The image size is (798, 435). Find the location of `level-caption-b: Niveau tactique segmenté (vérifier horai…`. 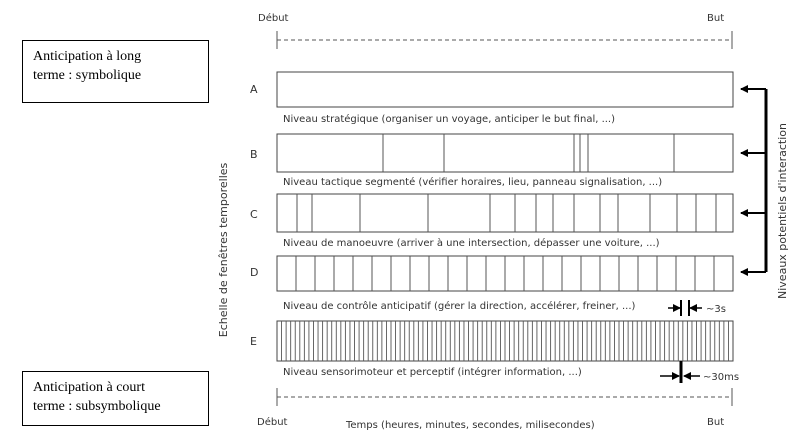

level-caption-b: Niveau tactique segmenté (vérifier horai… is located at coordinates (472, 182).